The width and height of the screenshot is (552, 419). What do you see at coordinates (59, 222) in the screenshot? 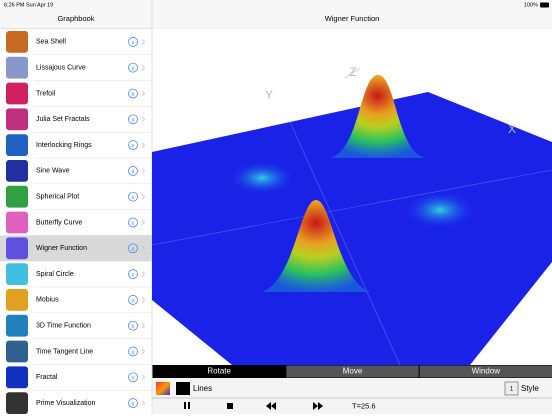
I see `row-label: Butterfly Curve` at bounding box center [59, 222].